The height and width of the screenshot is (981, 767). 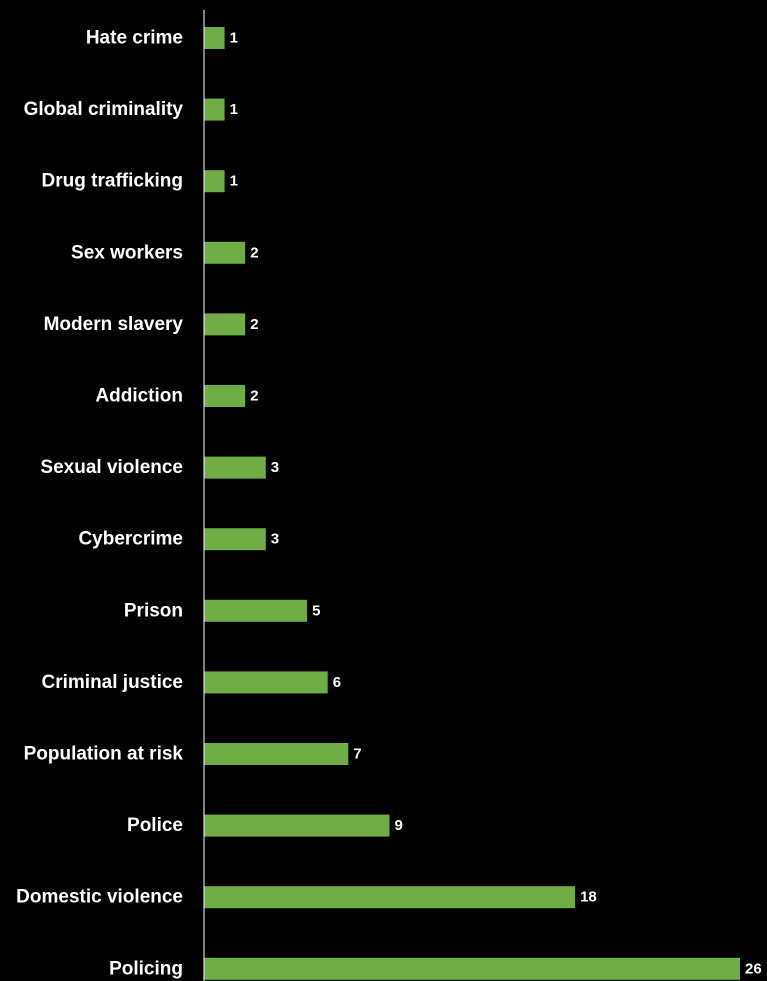 I want to click on bar-prison, so click(x=256, y=610).